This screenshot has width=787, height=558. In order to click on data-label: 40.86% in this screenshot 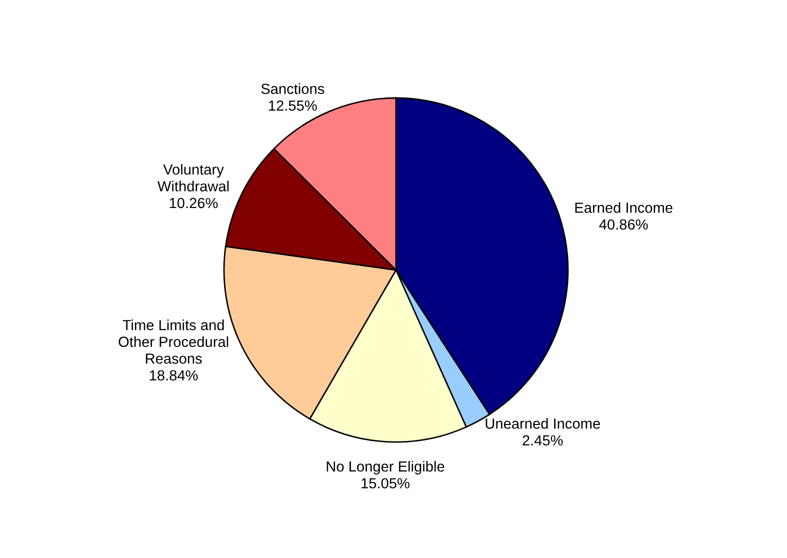, I will do `click(623, 224)`.